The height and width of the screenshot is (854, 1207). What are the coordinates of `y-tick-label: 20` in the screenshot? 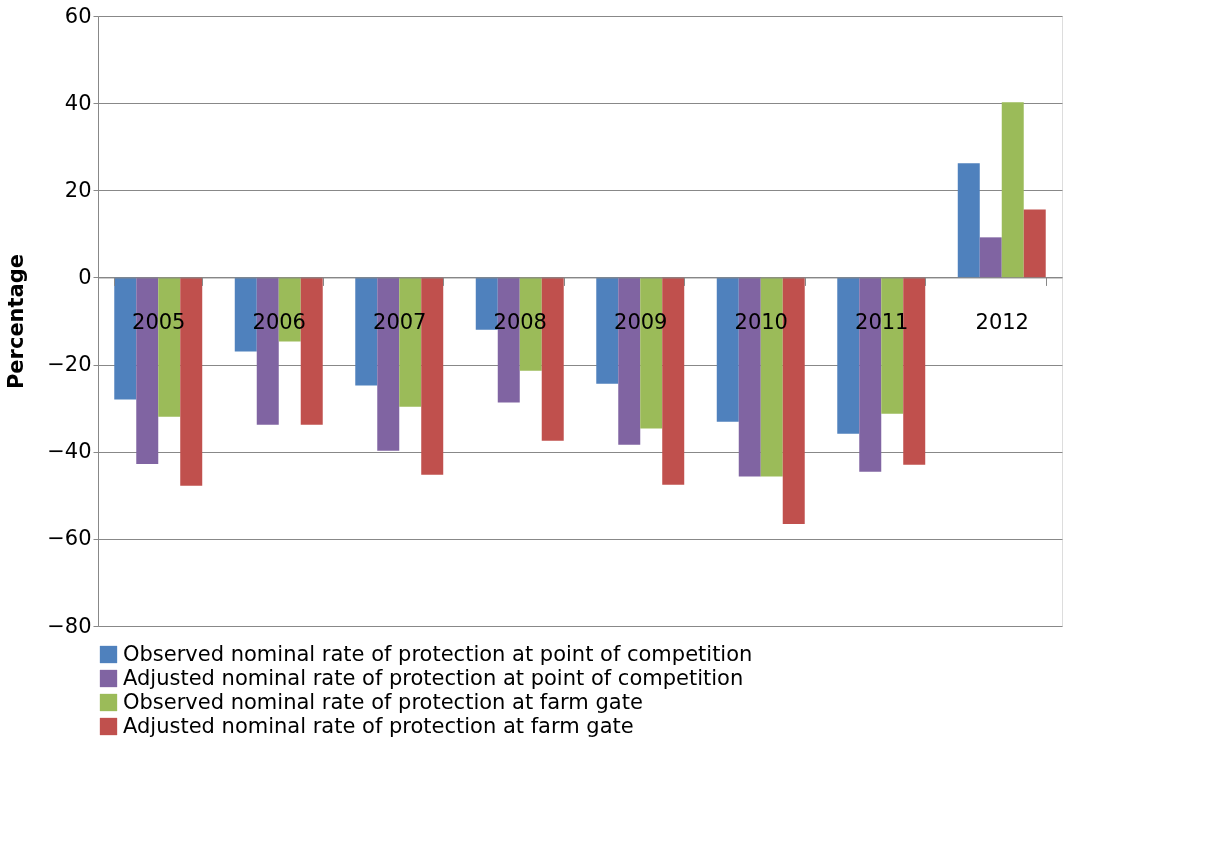 It's located at (78, 189).